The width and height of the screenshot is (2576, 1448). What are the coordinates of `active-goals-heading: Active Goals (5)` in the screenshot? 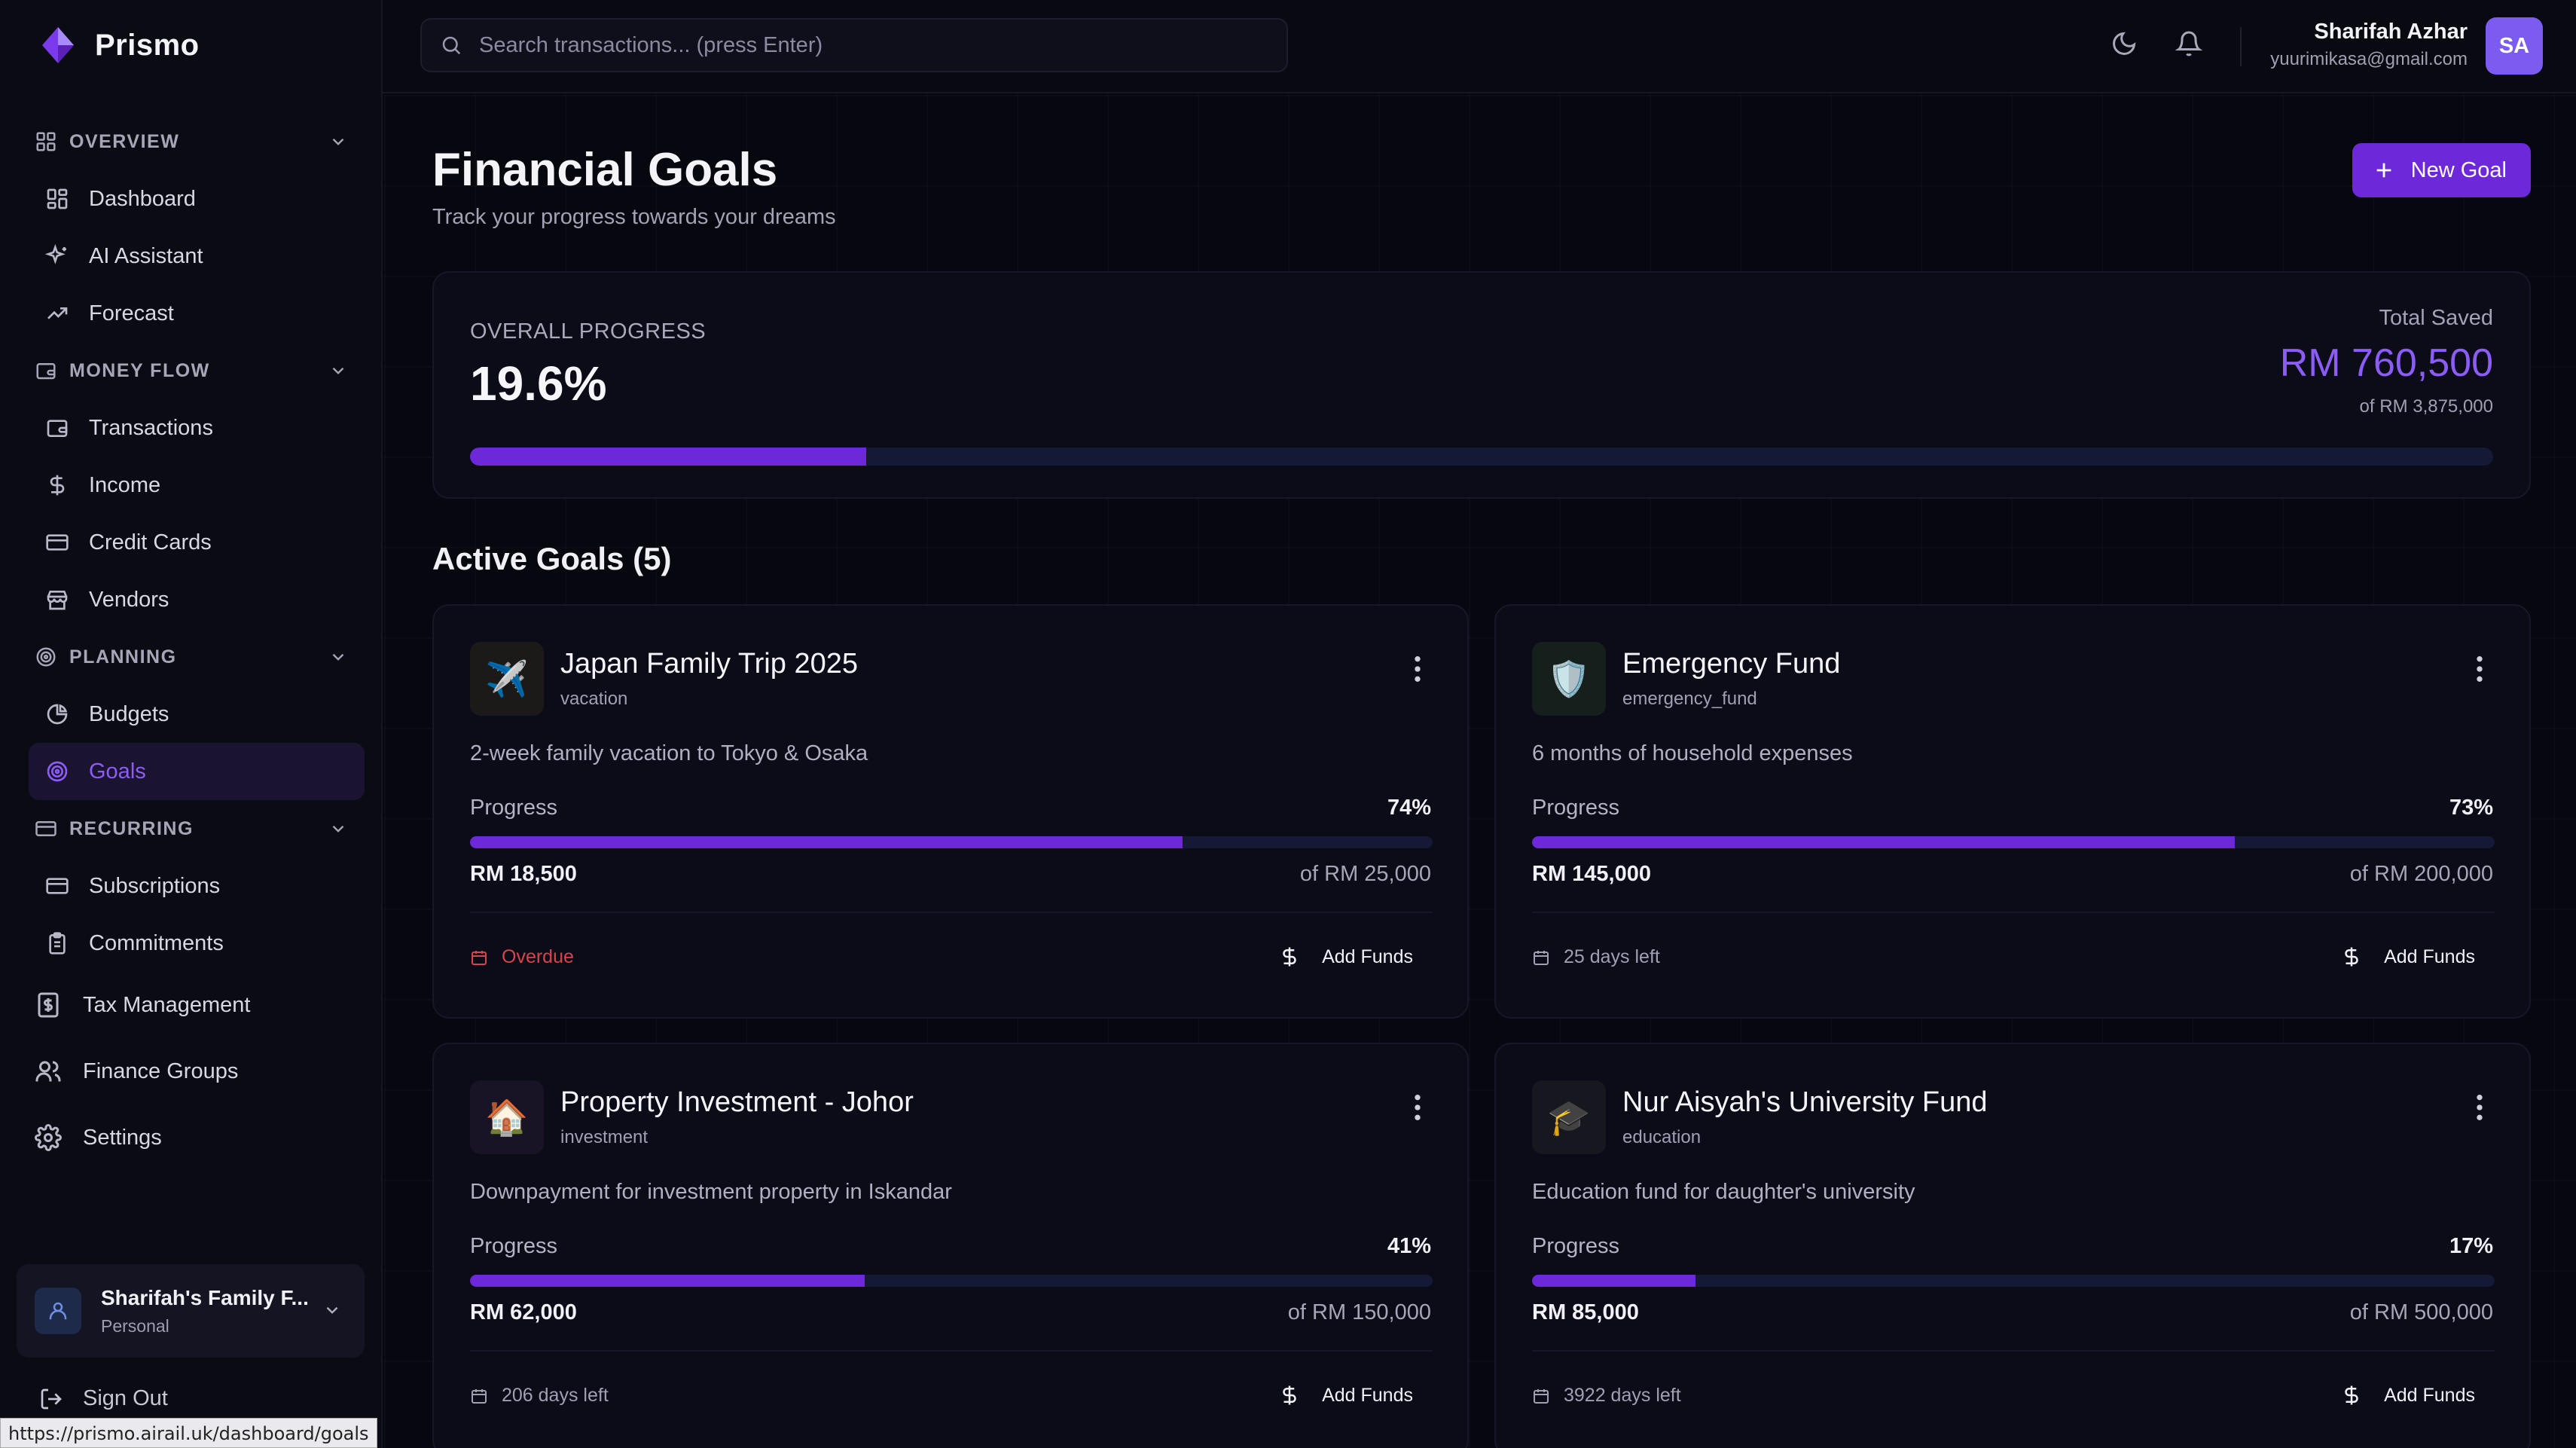 It's located at (552, 558).